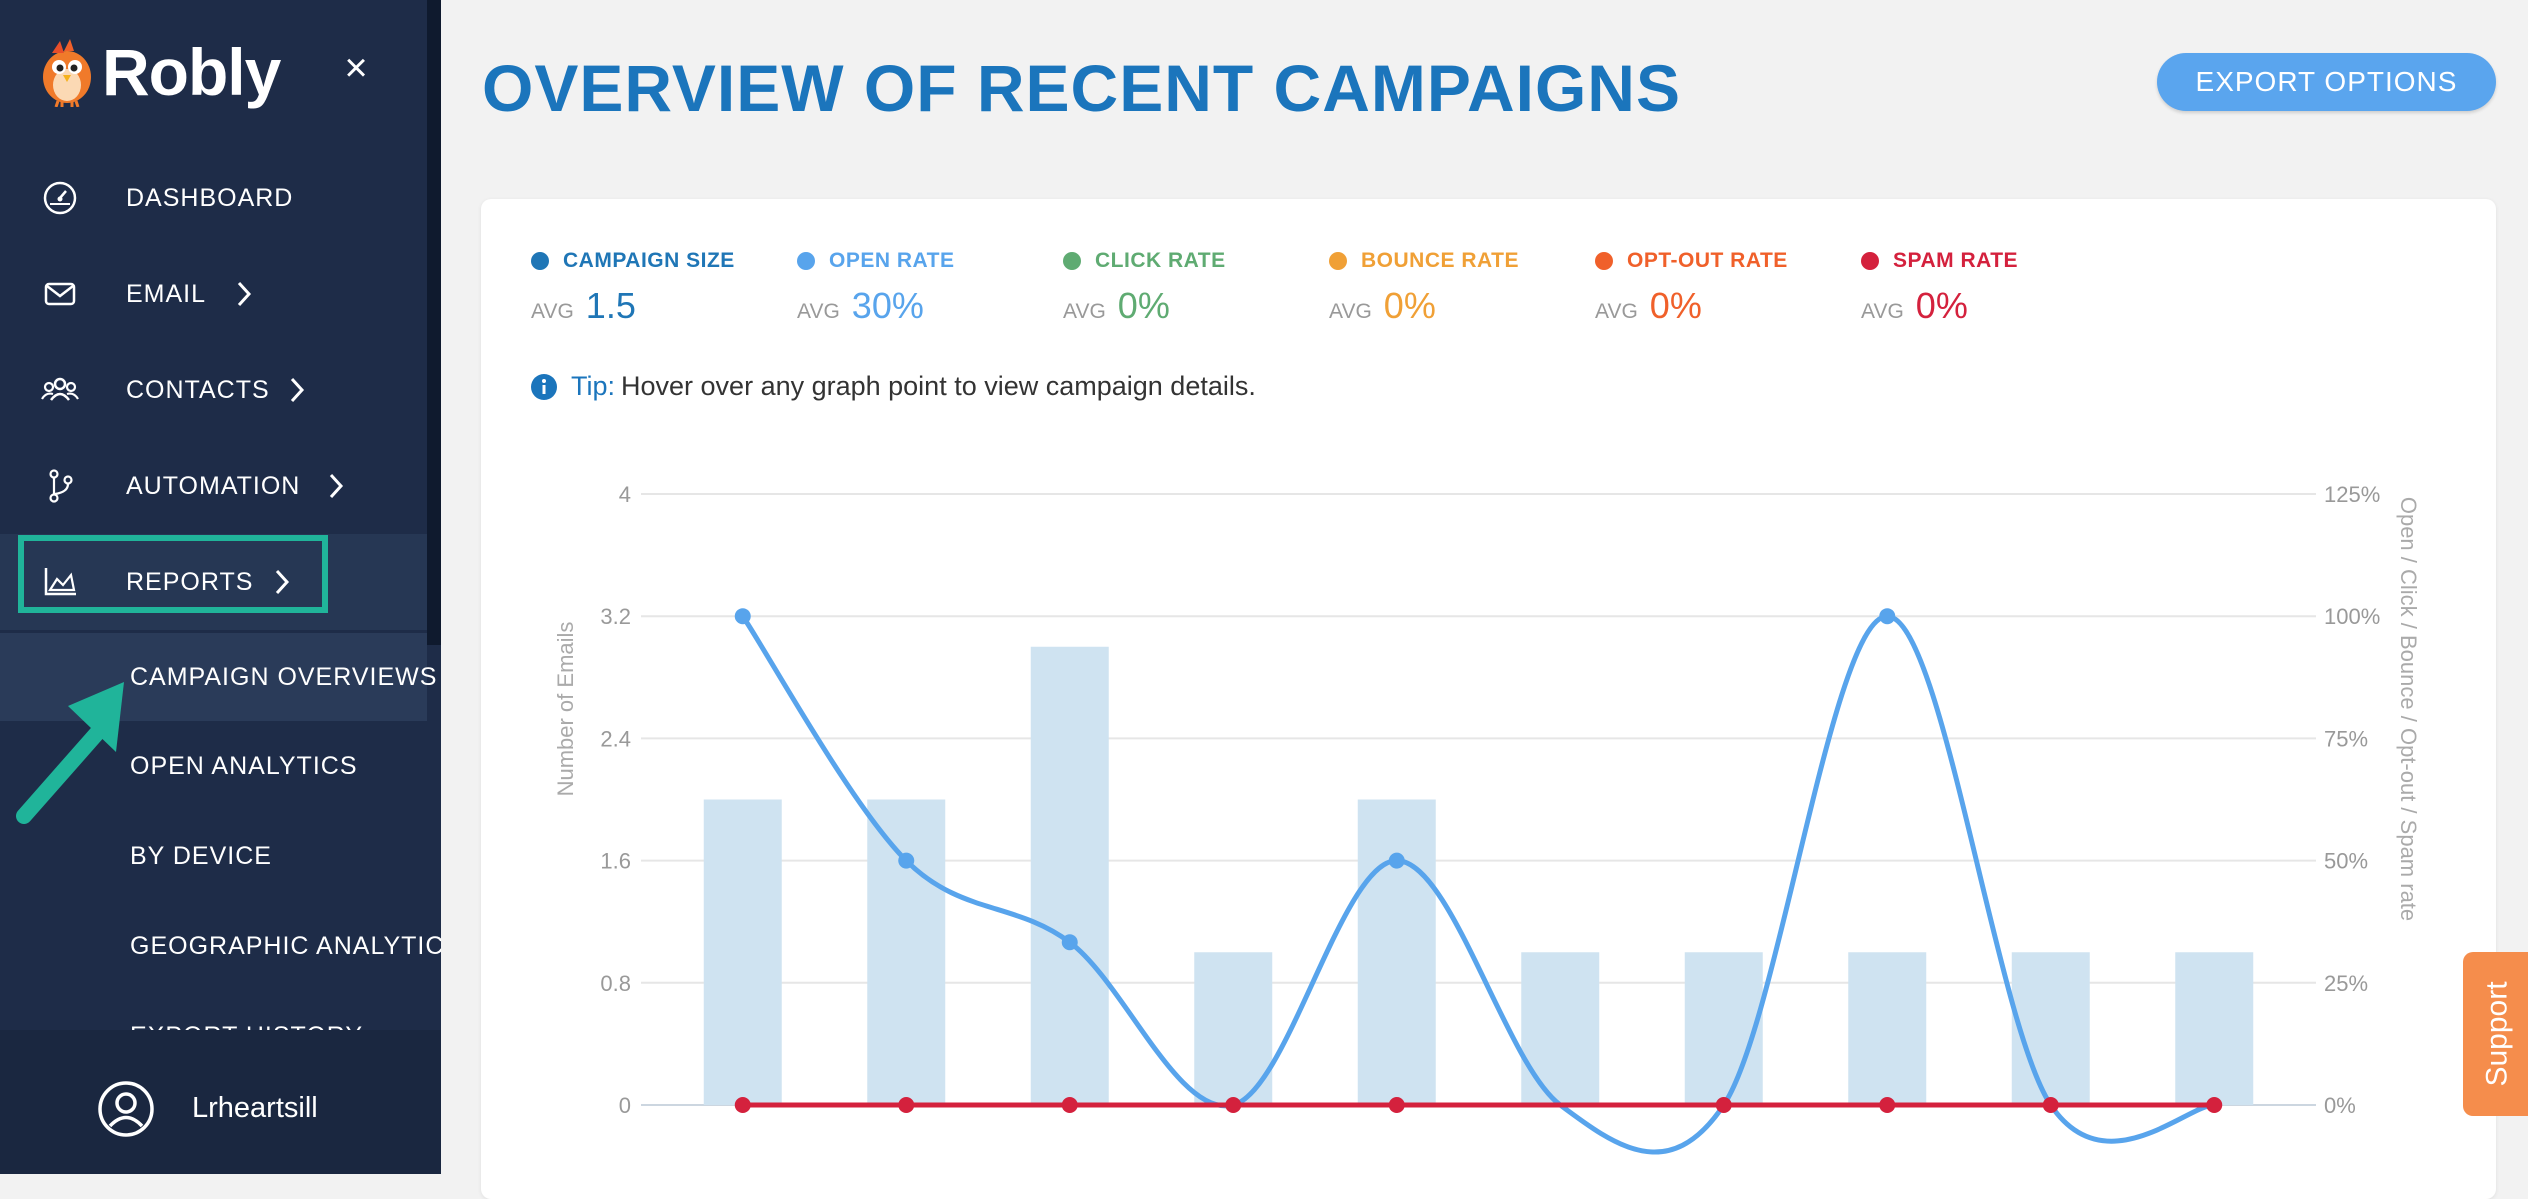  I want to click on stat-click-rate: CLICK RATE AVG 0%, so click(1144, 289).